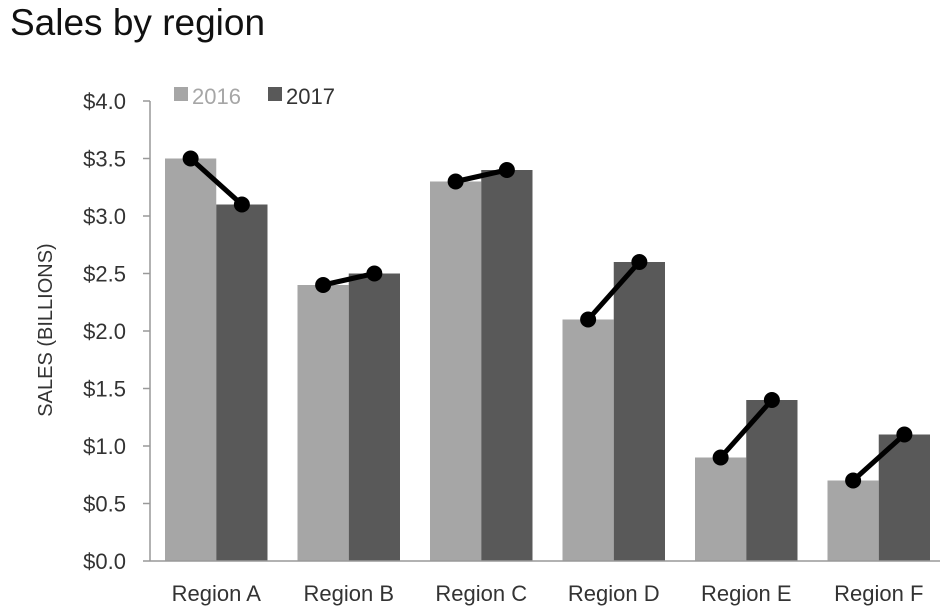 The image size is (950, 613). I want to click on y-tick-label: $2.5, so click(104, 274).